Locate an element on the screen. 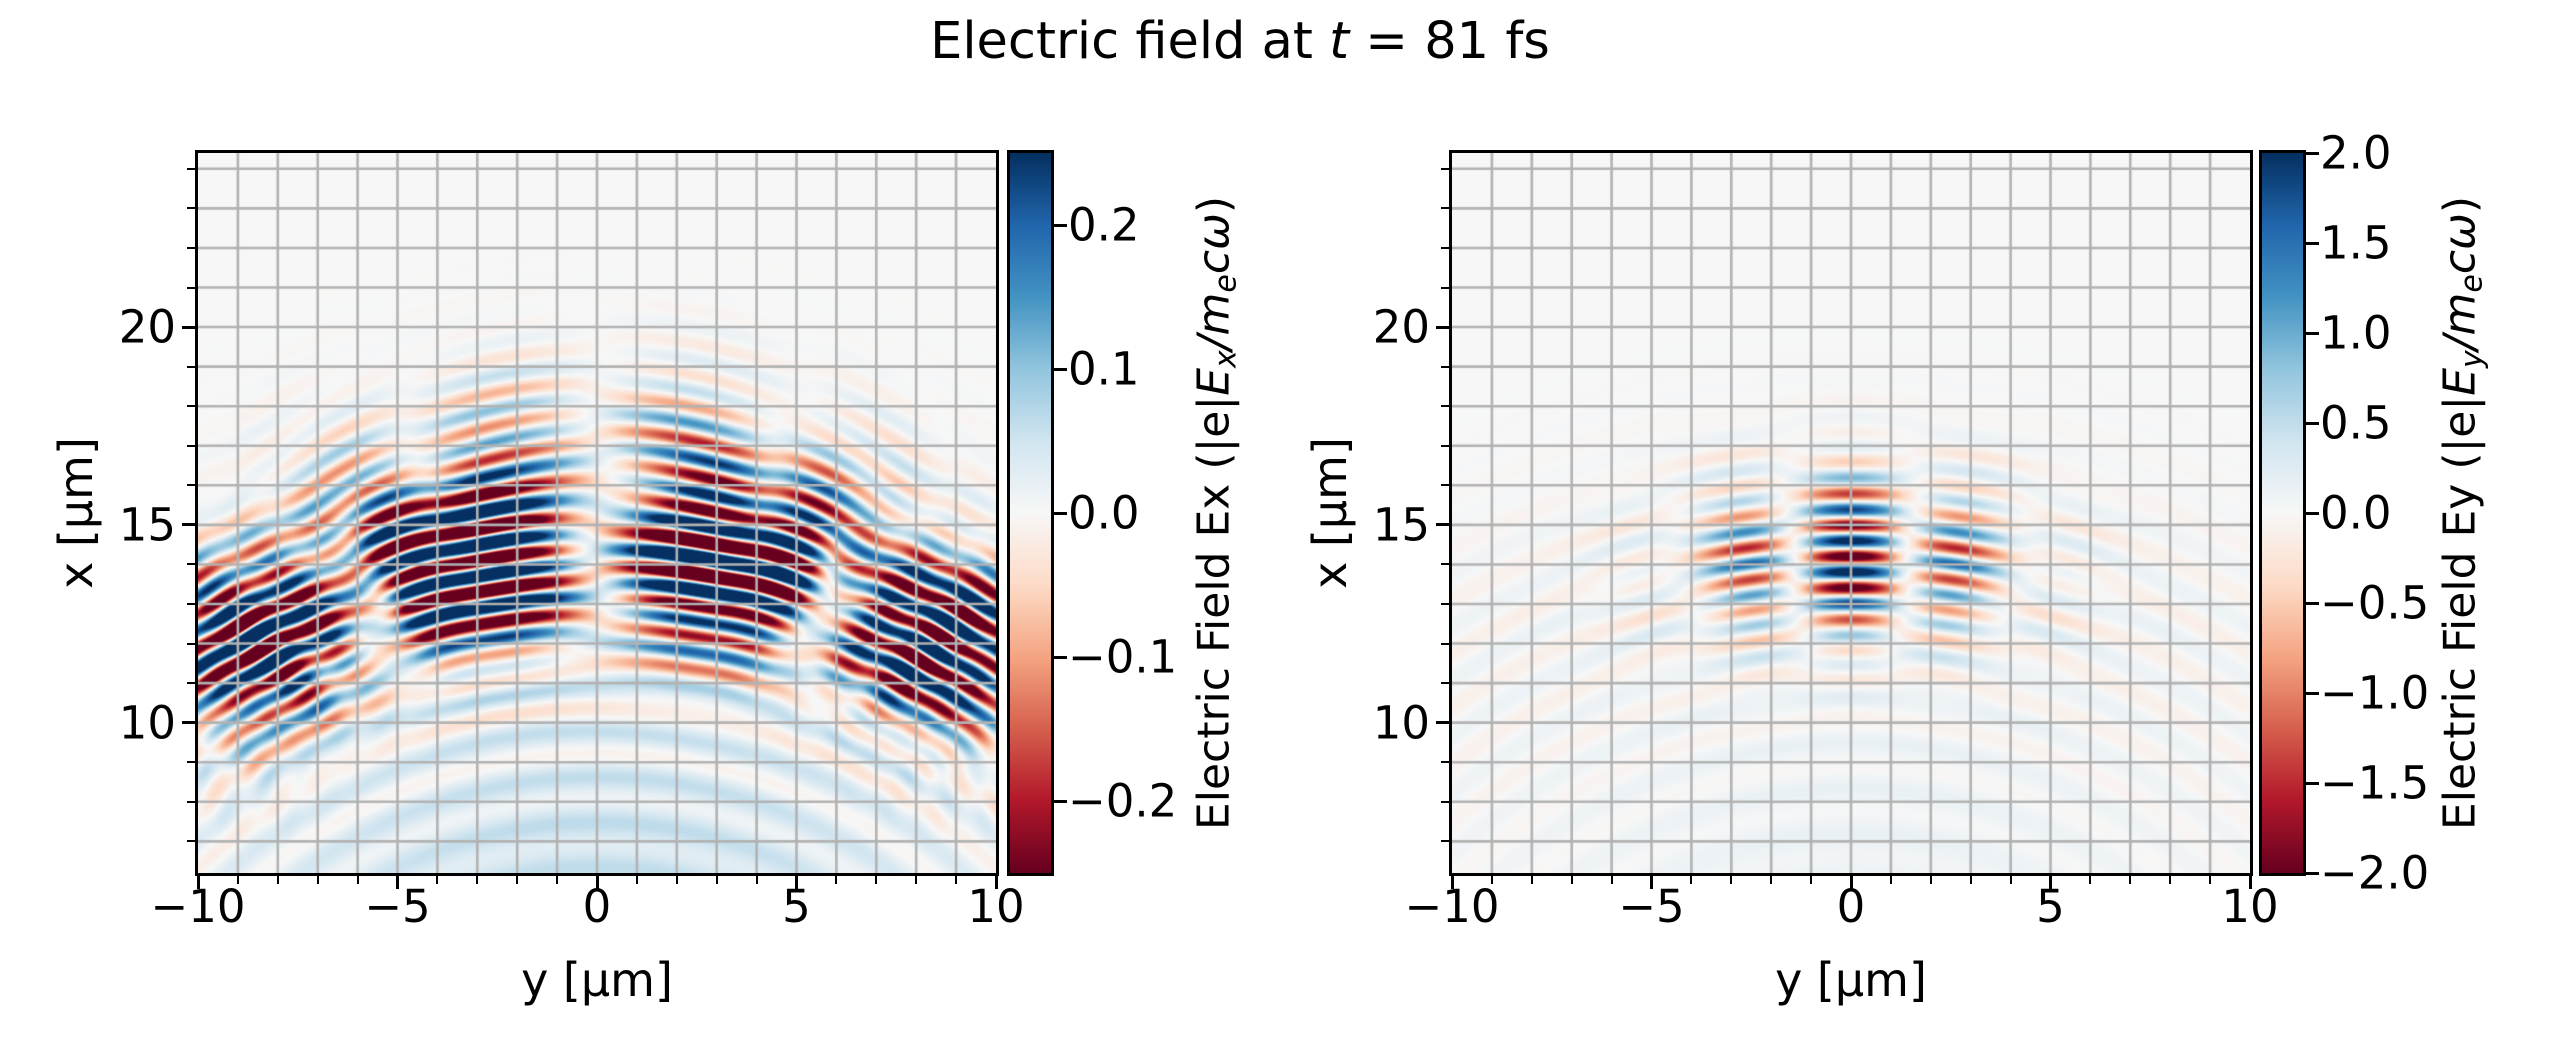 The width and height of the screenshot is (2550, 1050). colorbar-label-part: e is located at coordinates (2472, 283).